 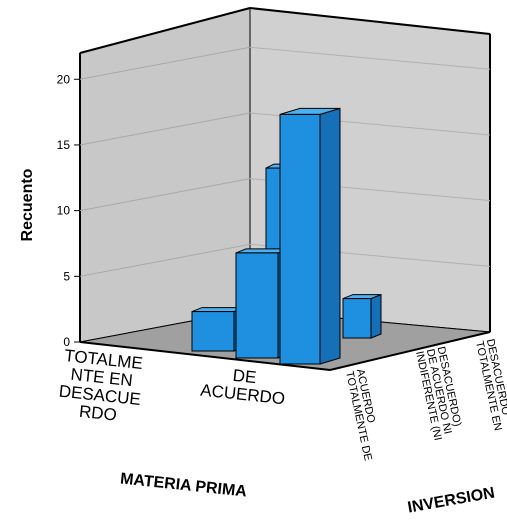 I want to click on bar-de-acuerdo-totalmente-en-desacuerdo-side, so click(x=330, y=236).